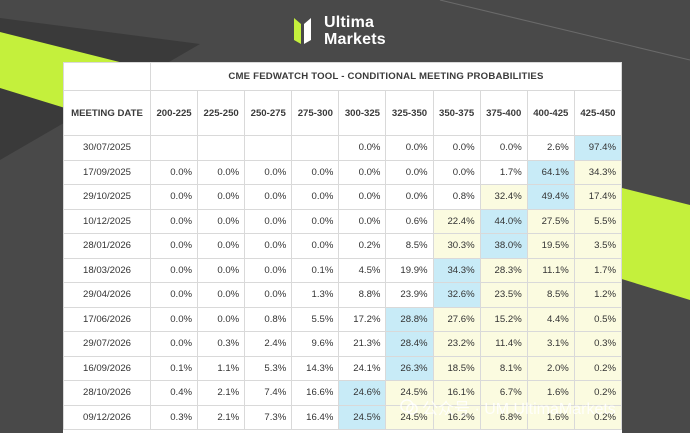 The image size is (690, 433). I want to click on probability-cell: 0.1%, so click(315, 270).